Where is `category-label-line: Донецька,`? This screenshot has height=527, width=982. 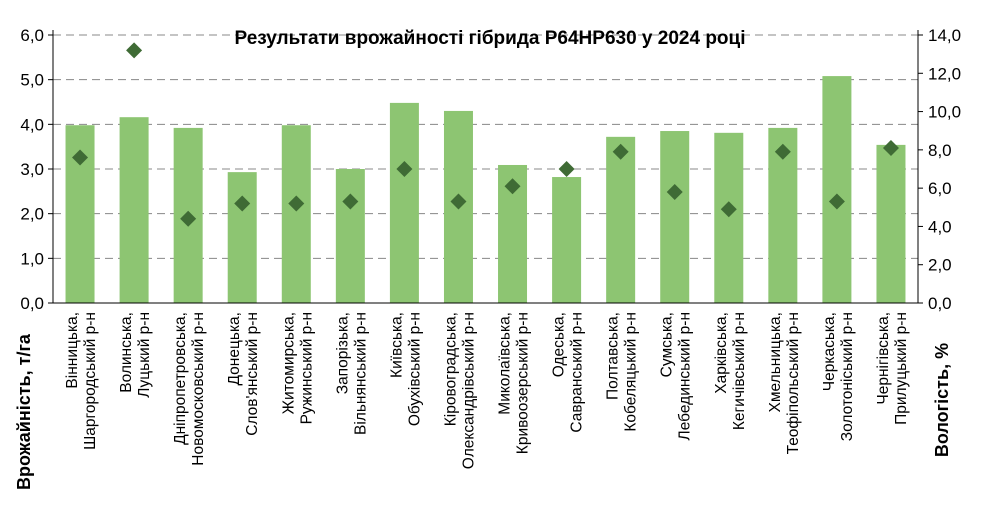
category-label-line: Донецька, is located at coordinates (234, 348).